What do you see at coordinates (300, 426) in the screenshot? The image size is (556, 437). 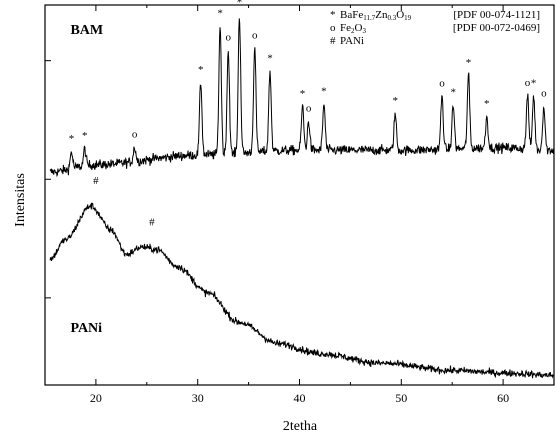 I see `x-axis-label: 2tetha` at bounding box center [300, 426].